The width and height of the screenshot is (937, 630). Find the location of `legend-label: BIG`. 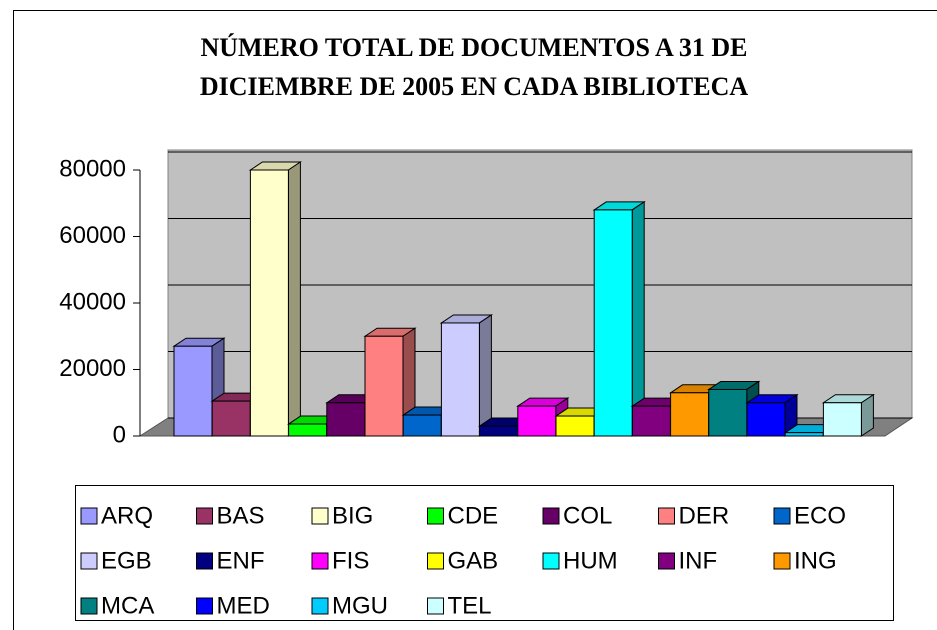

legend-label: BIG is located at coordinates (352, 515).